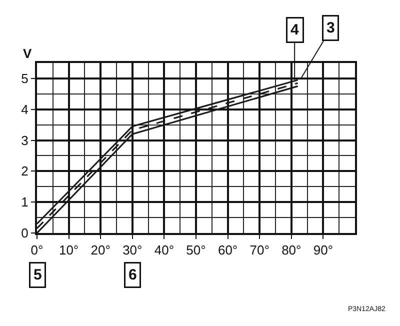 This screenshot has height=326, width=400. What do you see at coordinates (24, 78) in the screenshot?
I see `y-tick-label: 5` at bounding box center [24, 78].